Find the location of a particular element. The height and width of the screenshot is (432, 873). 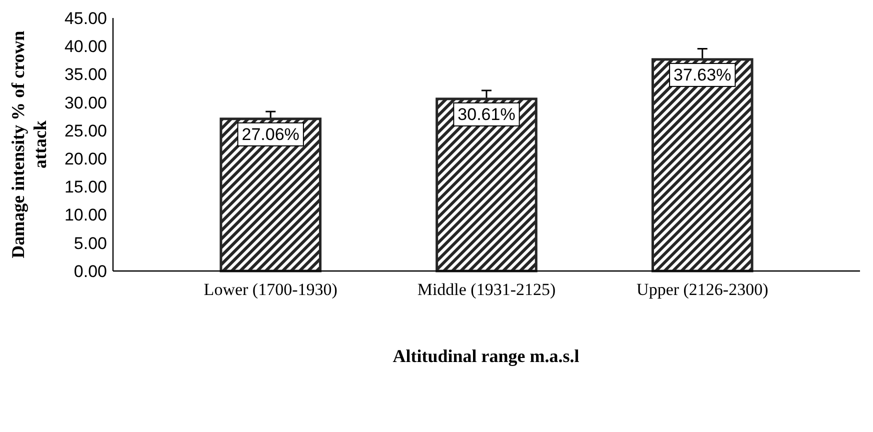

y-tick-label: 15.00 is located at coordinates (85, 187).